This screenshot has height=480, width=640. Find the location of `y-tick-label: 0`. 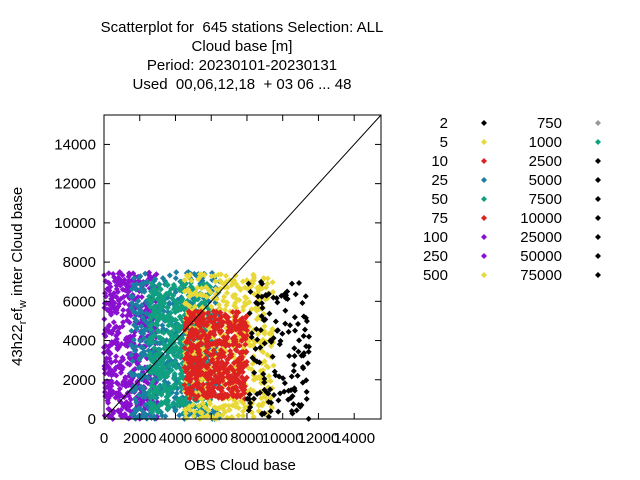

y-tick-label: 0 is located at coordinates (92, 419).